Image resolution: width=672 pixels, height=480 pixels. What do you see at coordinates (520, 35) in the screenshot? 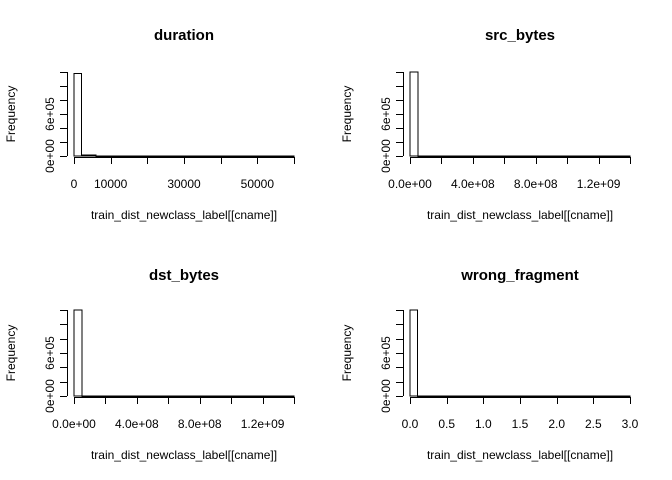
I see `chart-title: src_bytes` at bounding box center [520, 35].